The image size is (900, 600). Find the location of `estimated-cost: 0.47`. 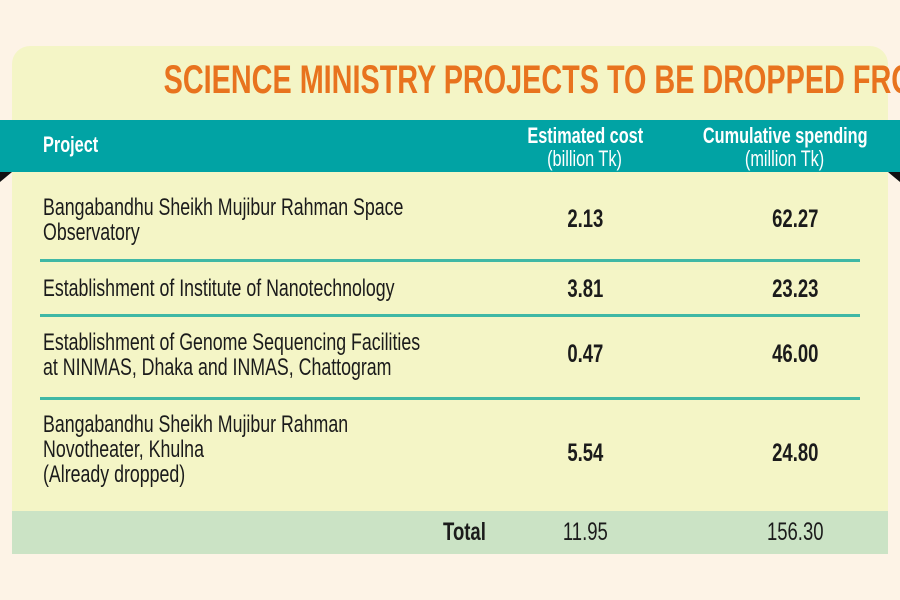

estimated-cost: 0.47 is located at coordinates (585, 354).